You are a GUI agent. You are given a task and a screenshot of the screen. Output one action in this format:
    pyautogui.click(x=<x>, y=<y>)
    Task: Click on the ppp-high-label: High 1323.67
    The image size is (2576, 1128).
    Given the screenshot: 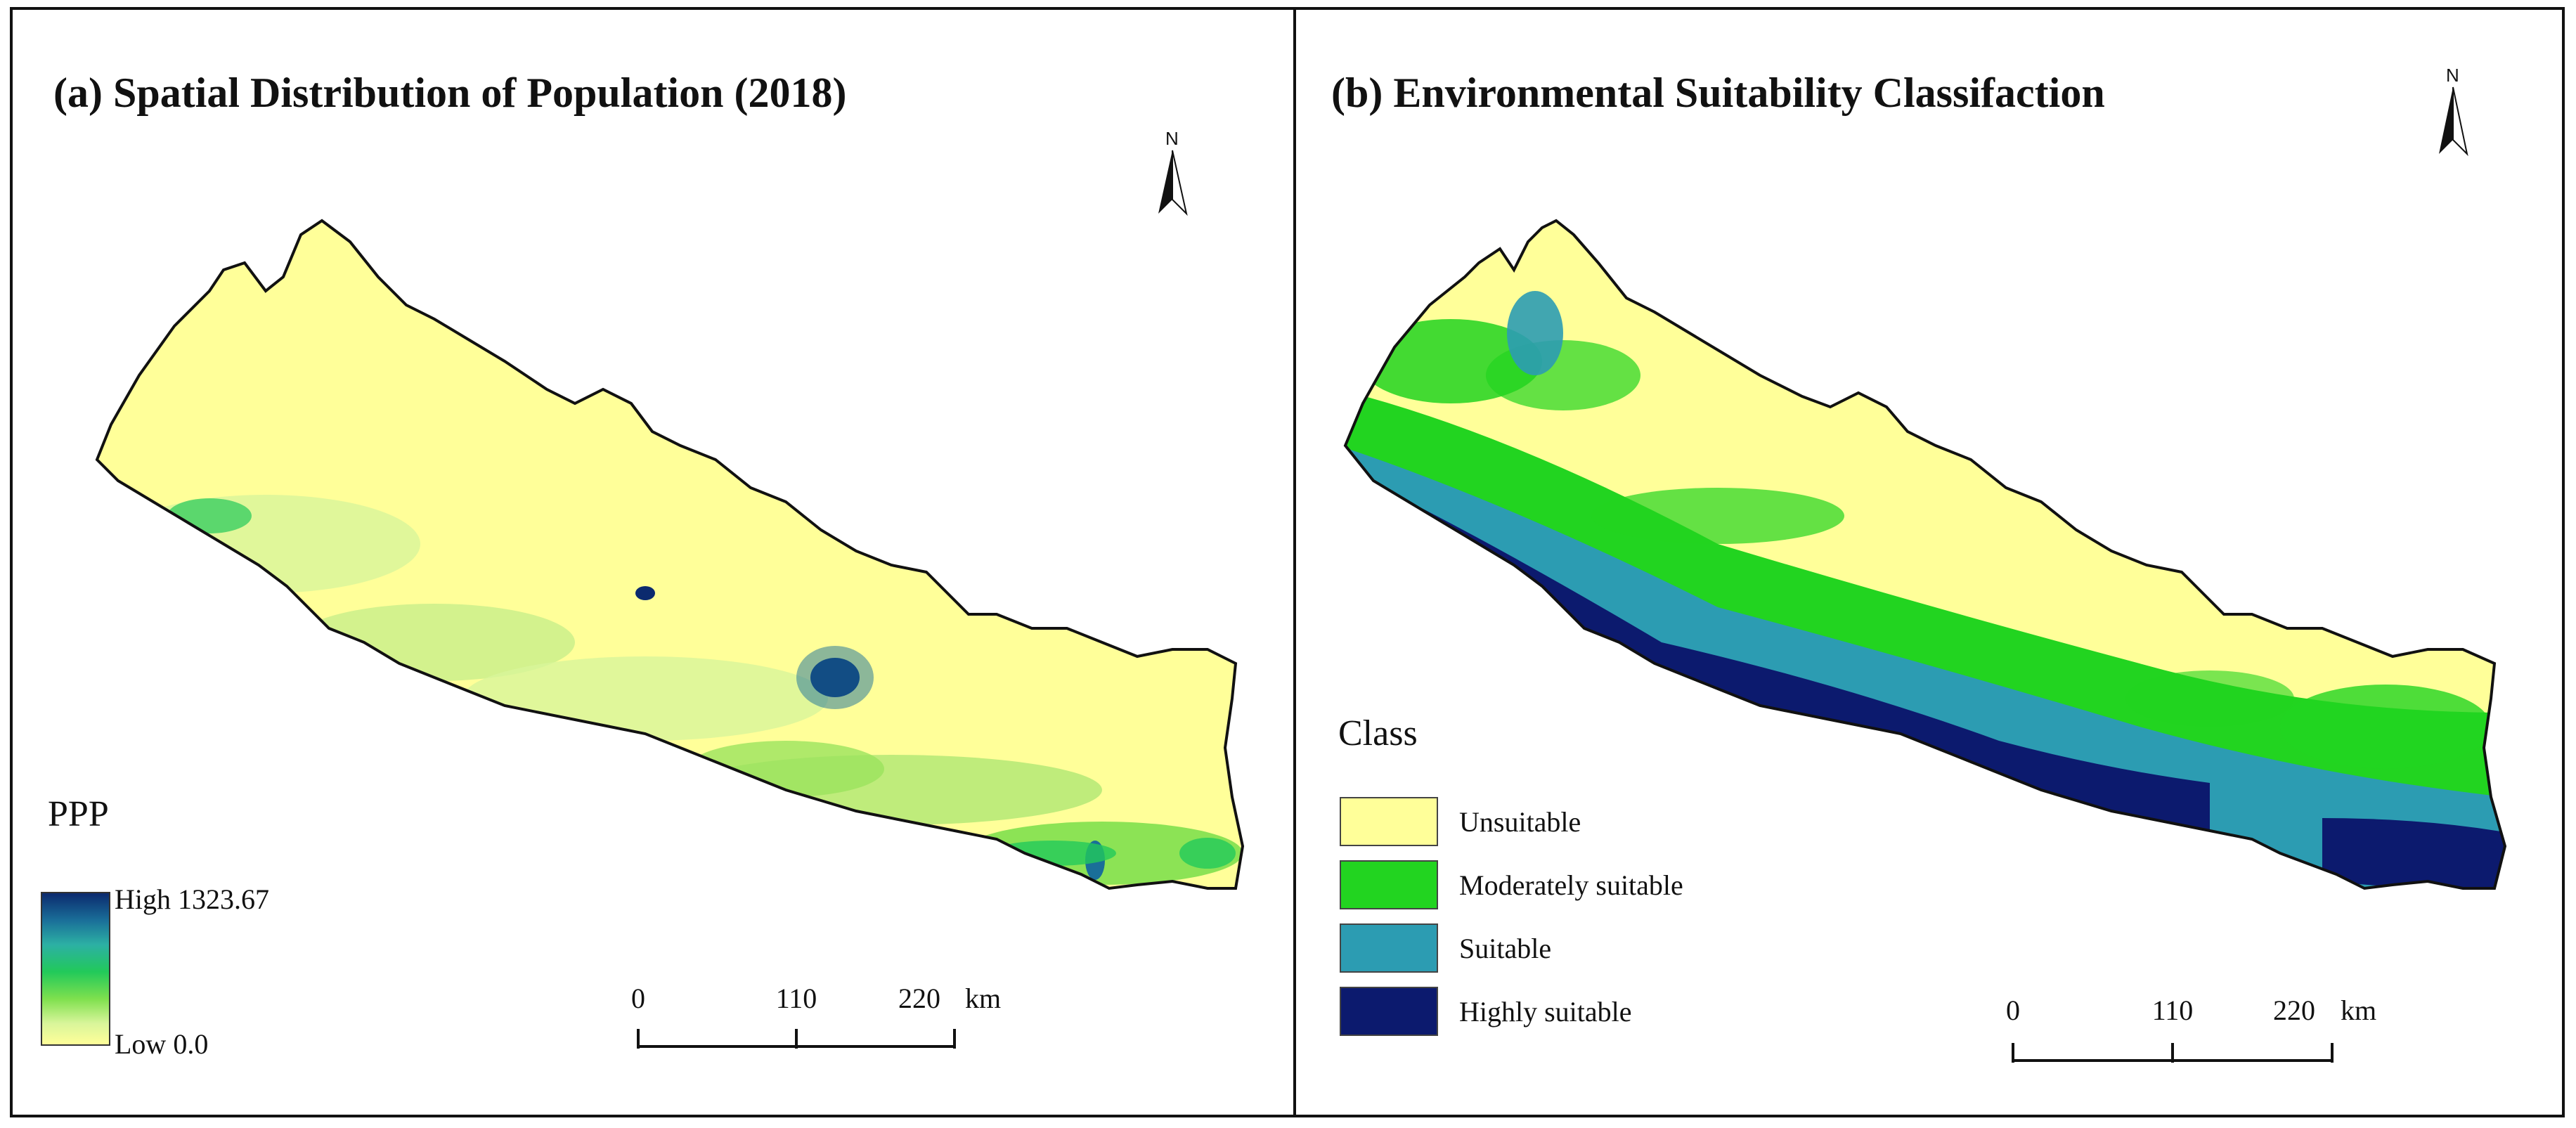 What is the action you would take?
    pyautogui.click(x=192, y=899)
    